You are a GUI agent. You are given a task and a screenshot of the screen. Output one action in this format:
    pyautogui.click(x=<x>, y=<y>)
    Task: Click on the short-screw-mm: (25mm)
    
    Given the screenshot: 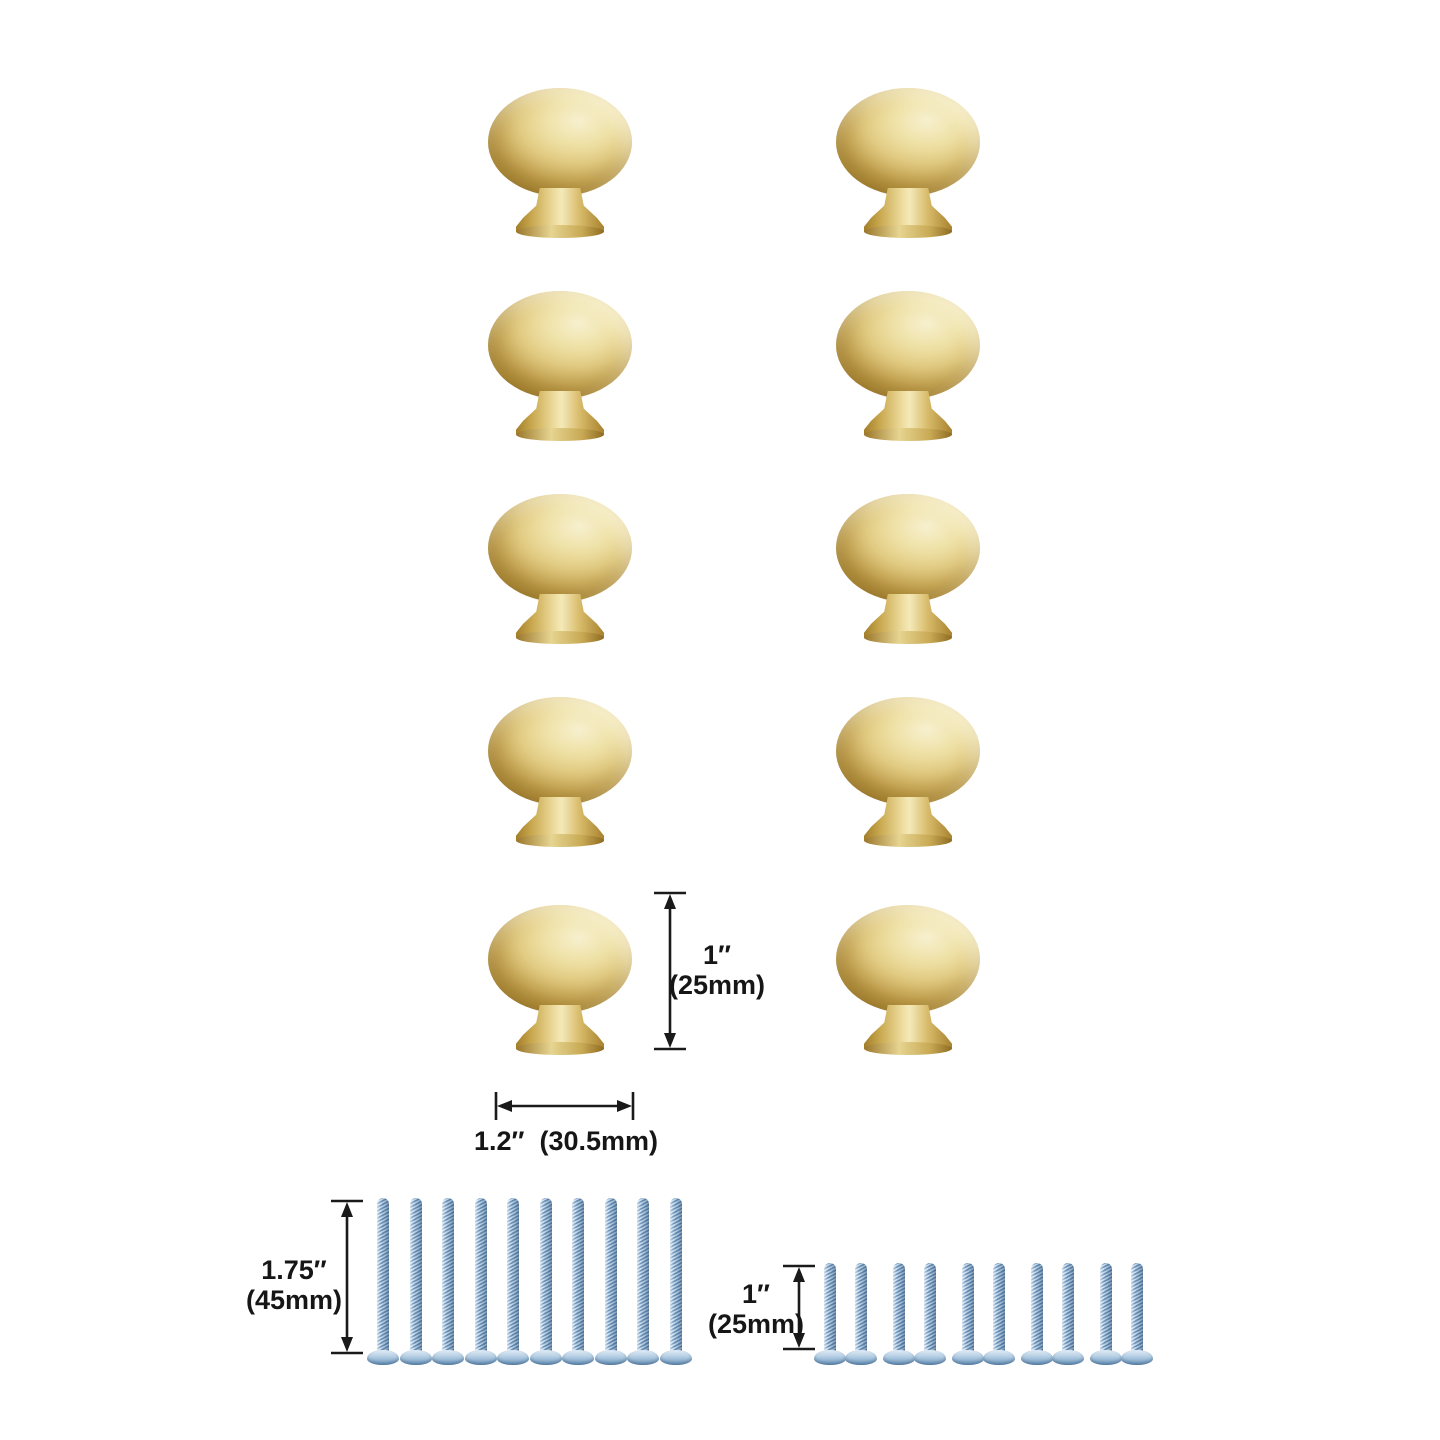 What is the action you would take?
    pyautogui.click(x=756, y=1324)
    